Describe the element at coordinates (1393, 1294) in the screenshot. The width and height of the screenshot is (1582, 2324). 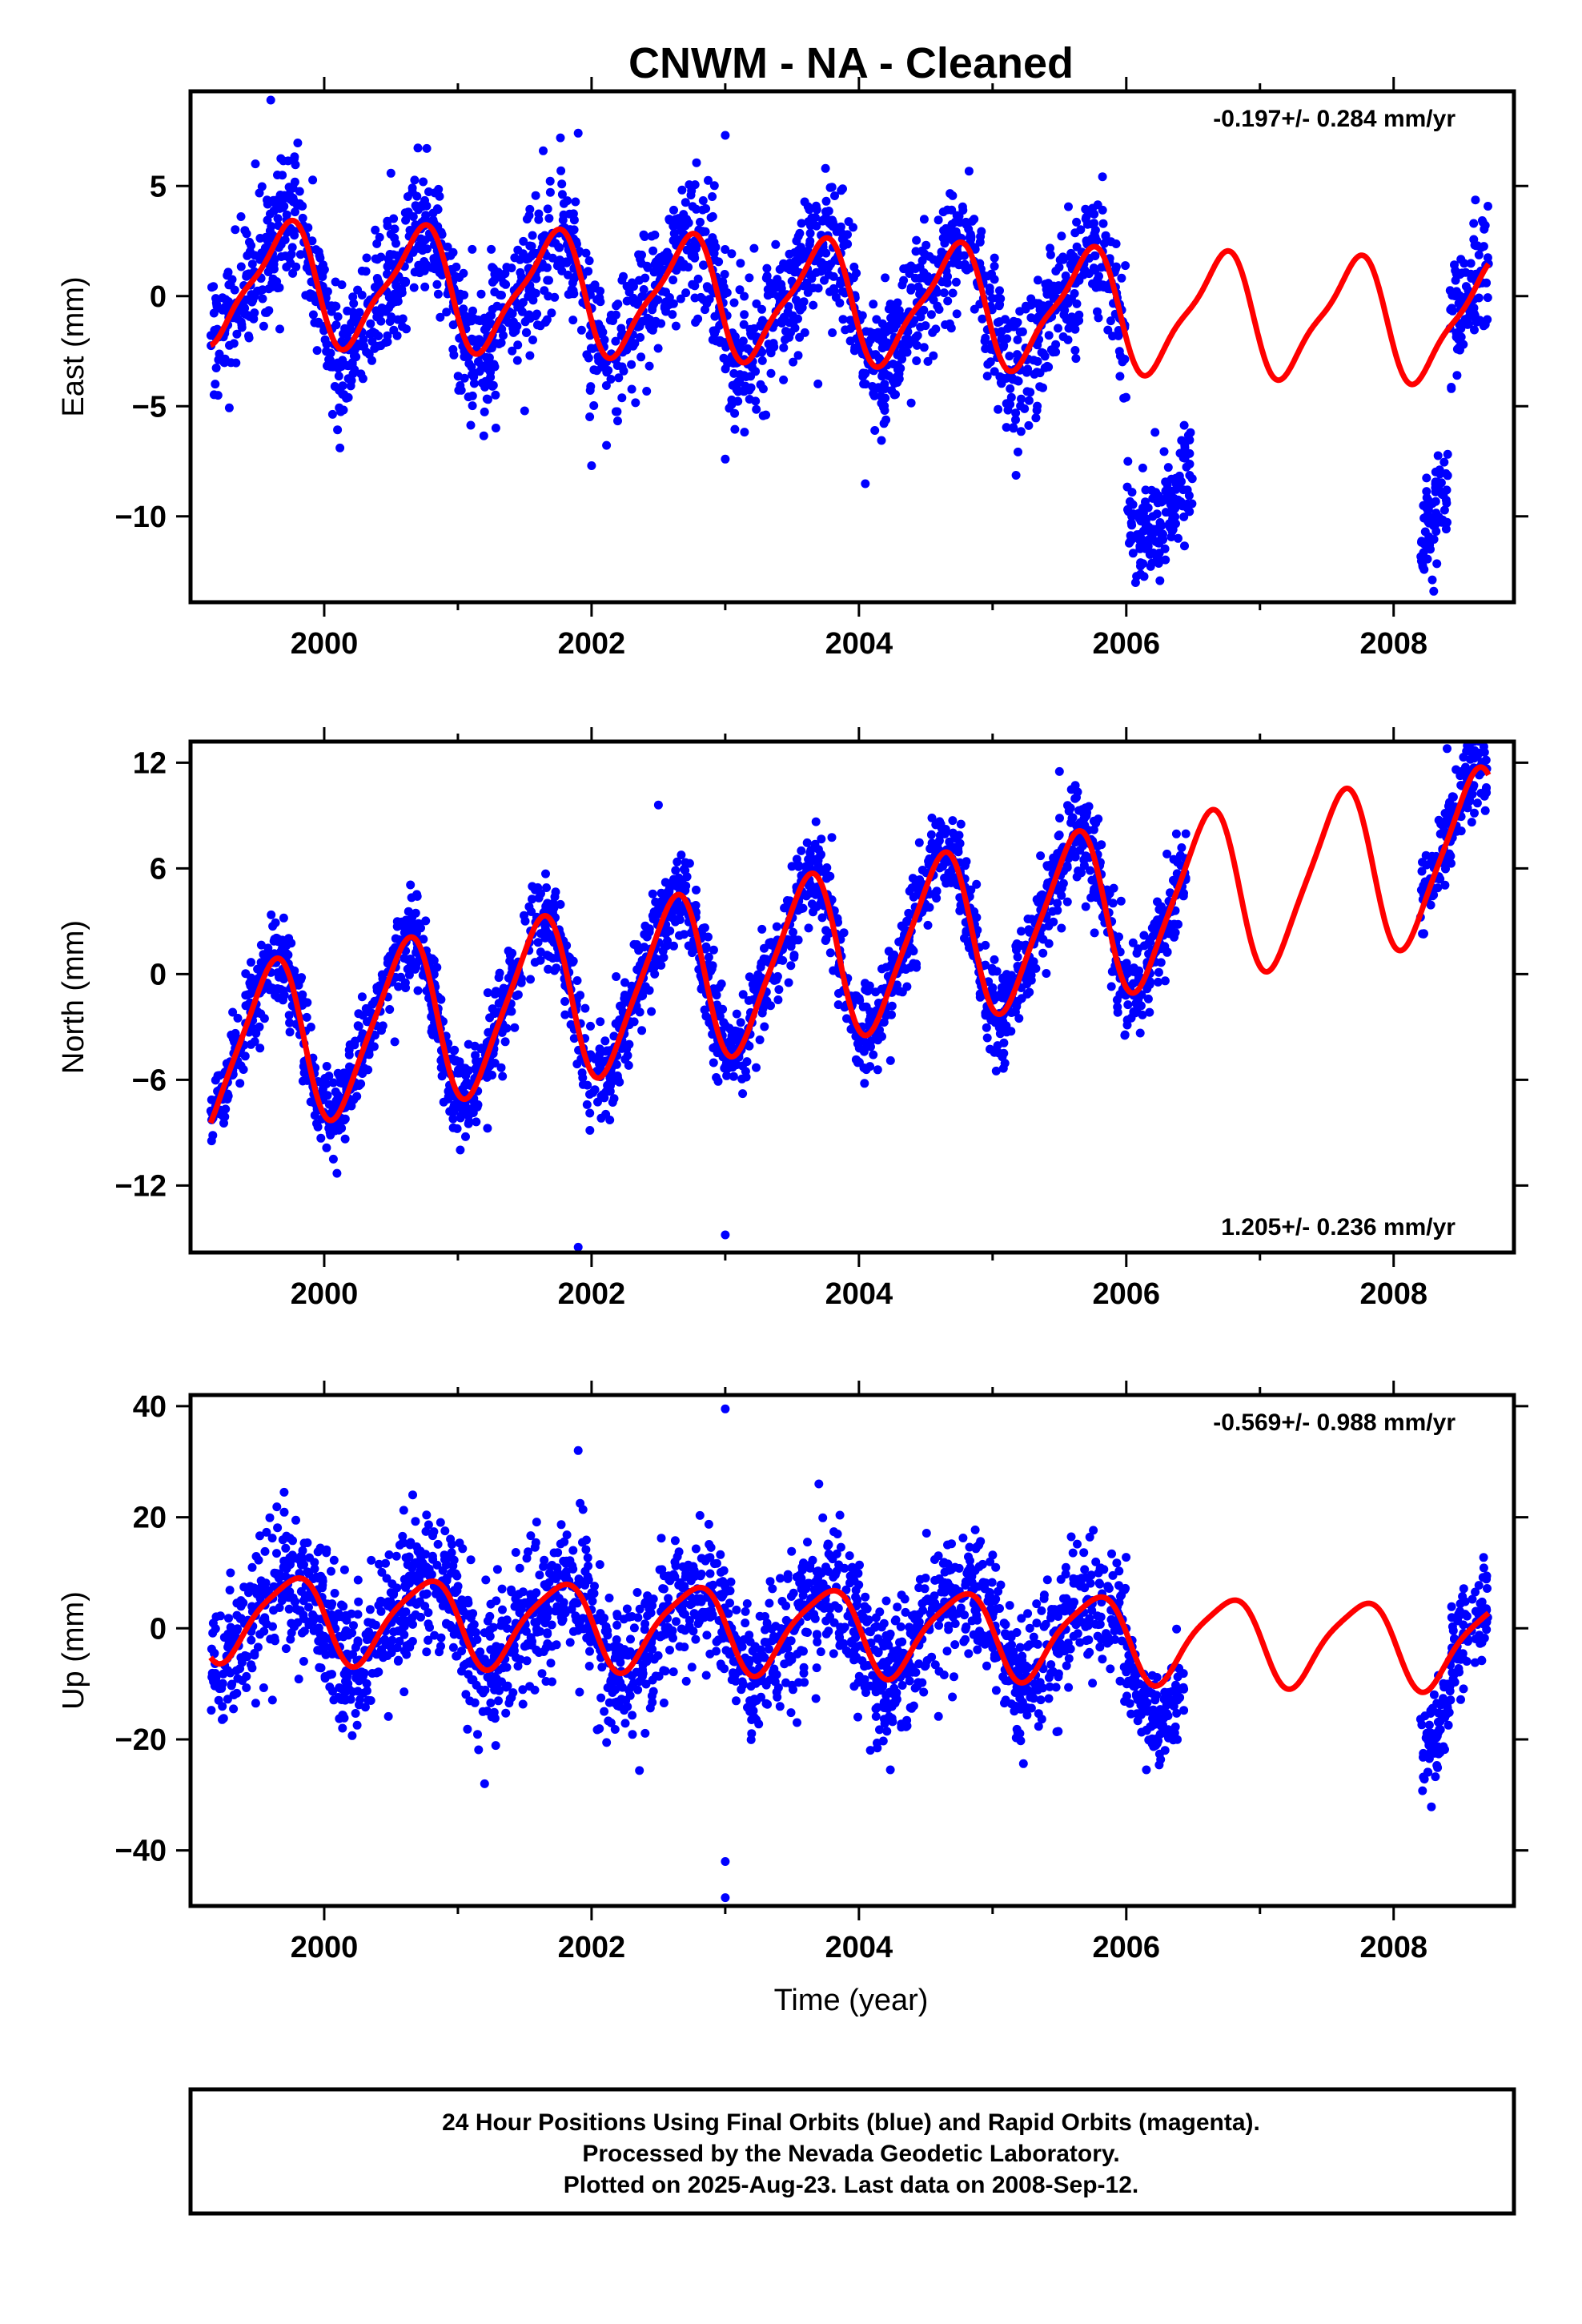
I see `x-tick-label: 2008` at that location.